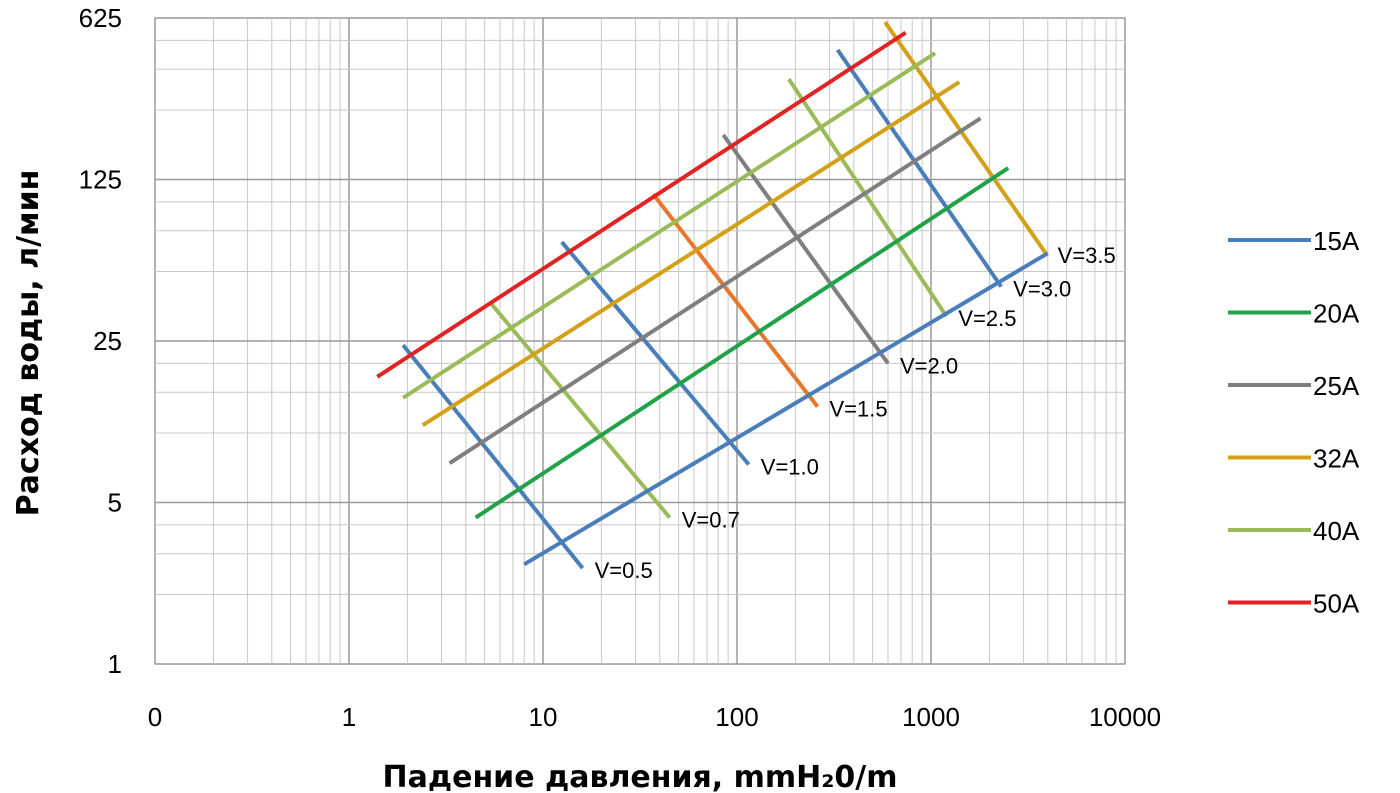 The image size is (1400, 793). Describe the element at coordinates (931, 717) in the screenshot. I see `x-tick-label: 1000` at that location.